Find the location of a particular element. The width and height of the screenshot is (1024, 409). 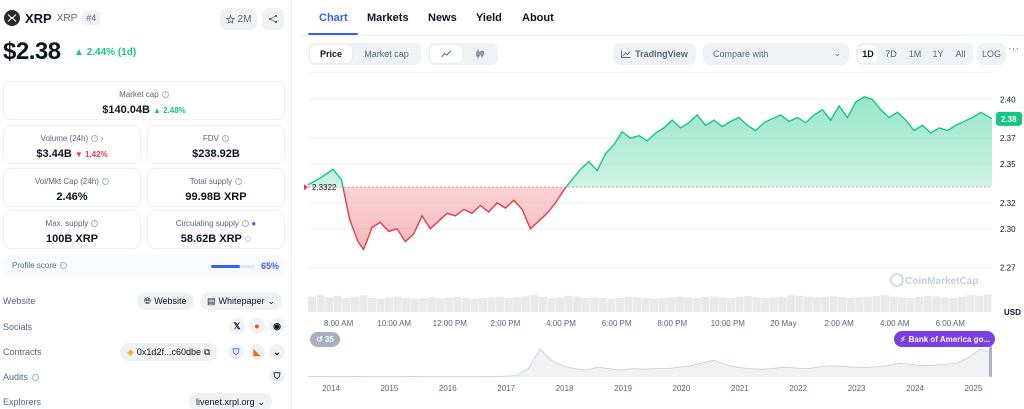

x-twitter-icon: 𝕏 is located at coordinates (237, 326).